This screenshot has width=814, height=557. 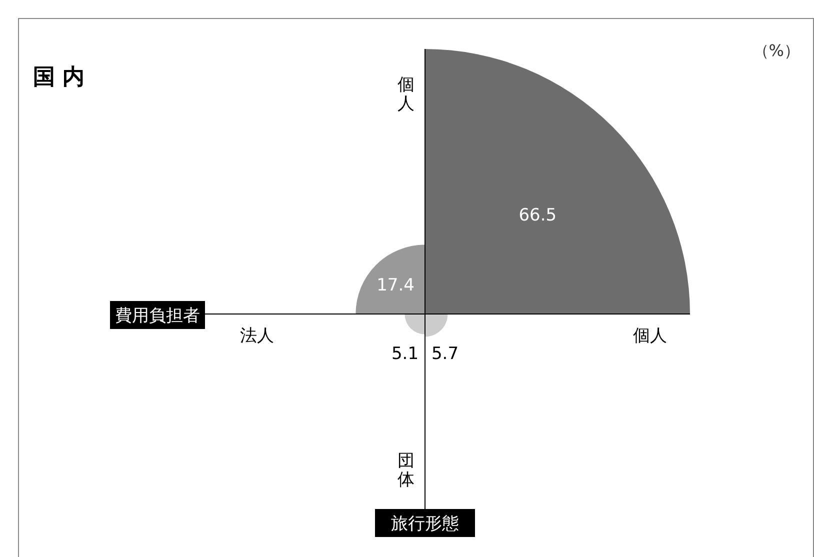 I want to click on text: 費用負担者, so click(x=157, y=316).